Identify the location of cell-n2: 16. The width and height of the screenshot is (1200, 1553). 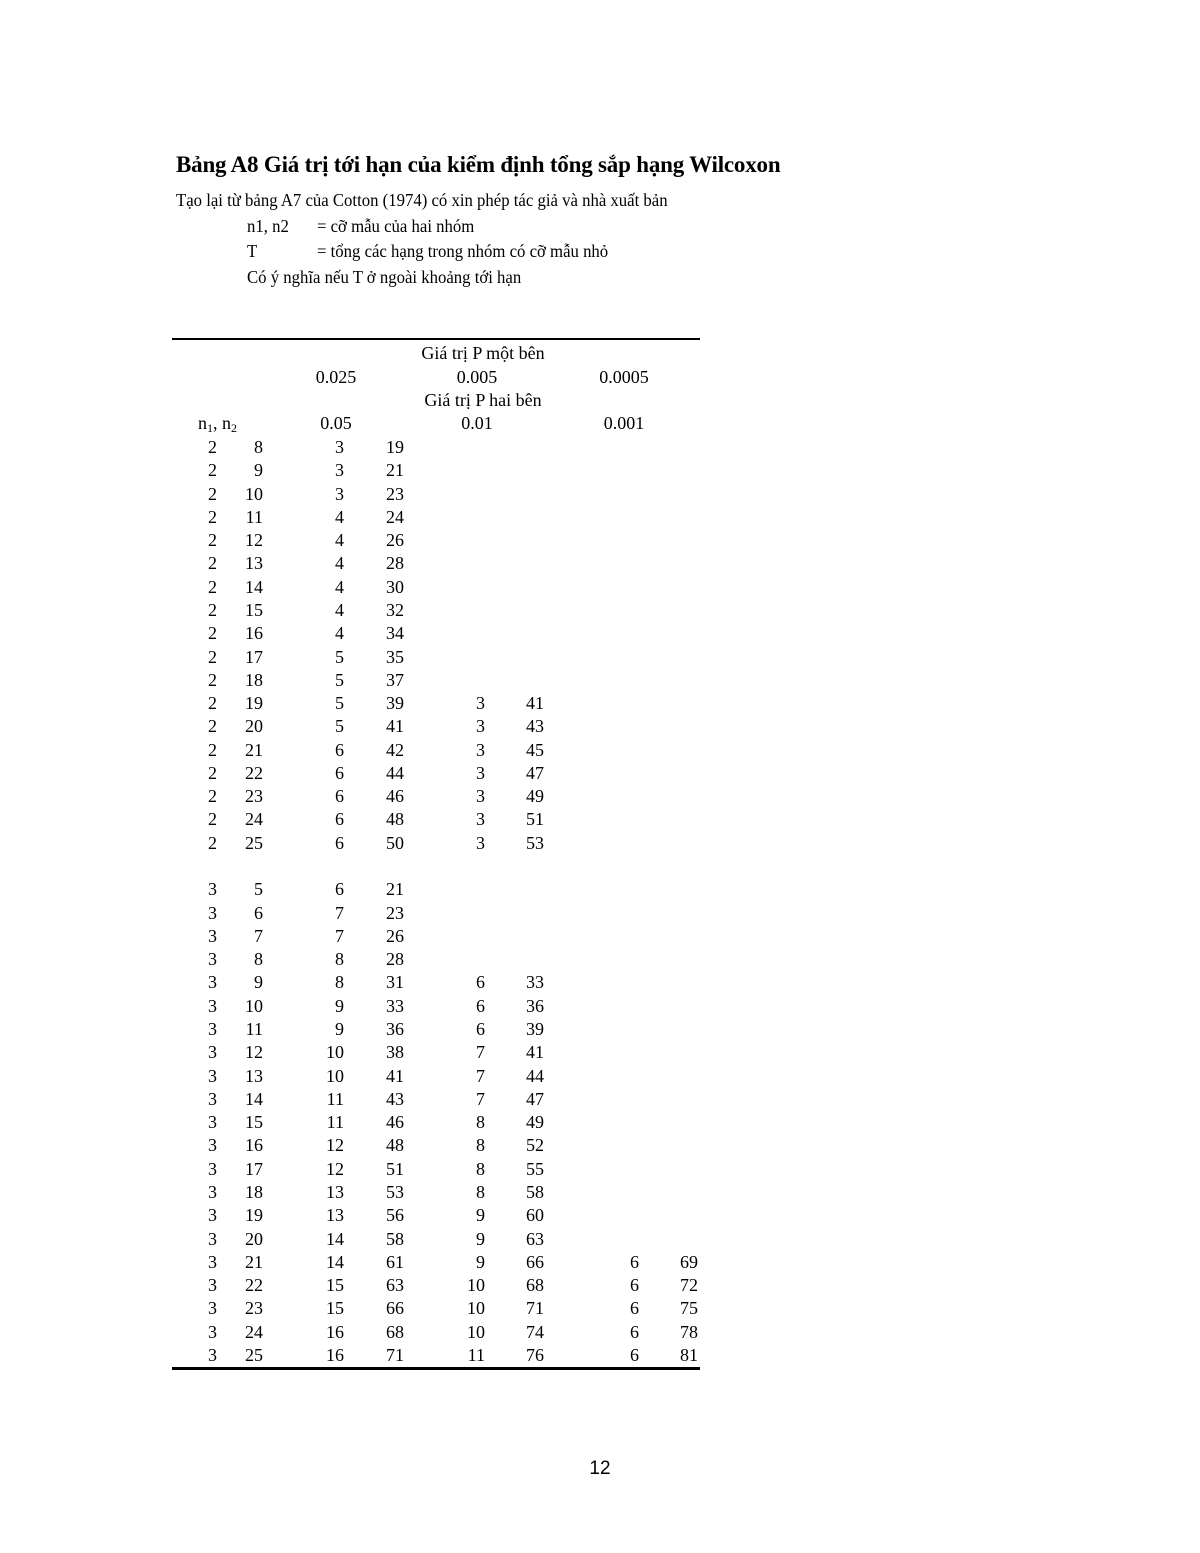
(254, 633).